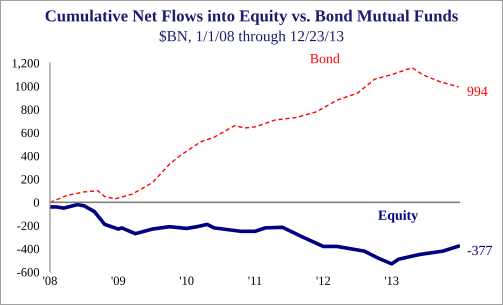 The width and height of the screenshot is (503, 305). What do you see at coordinates (30, 109) in the screenshot?
I see `y-tick-label: 800` at bounding box center [30, 109].